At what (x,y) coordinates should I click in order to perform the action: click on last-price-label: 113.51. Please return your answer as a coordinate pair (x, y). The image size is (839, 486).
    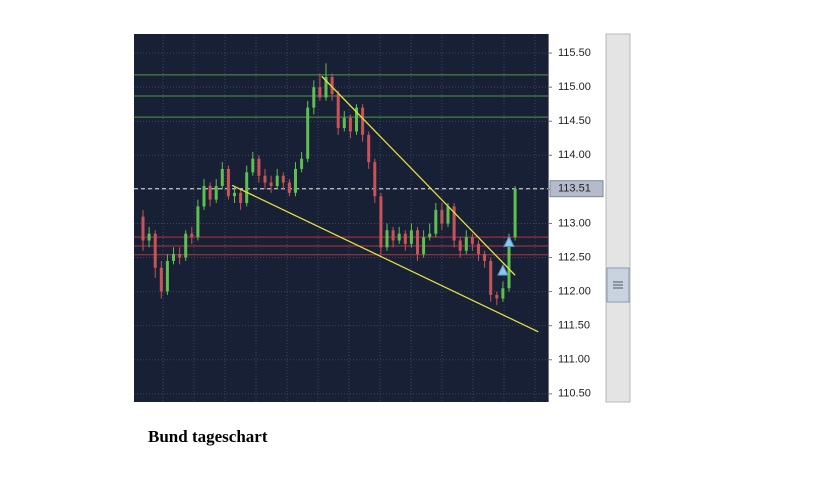
    Looking at the image, I should click on (574, 189).